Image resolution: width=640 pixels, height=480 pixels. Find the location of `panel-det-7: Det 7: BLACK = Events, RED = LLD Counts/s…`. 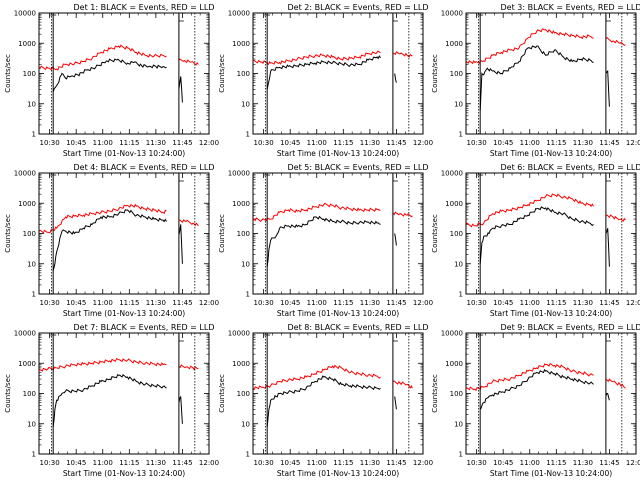

panel-det-7: Det 7: BLACK = Events, RED = LLD Counts/s… is located at coordinates (111, 400).